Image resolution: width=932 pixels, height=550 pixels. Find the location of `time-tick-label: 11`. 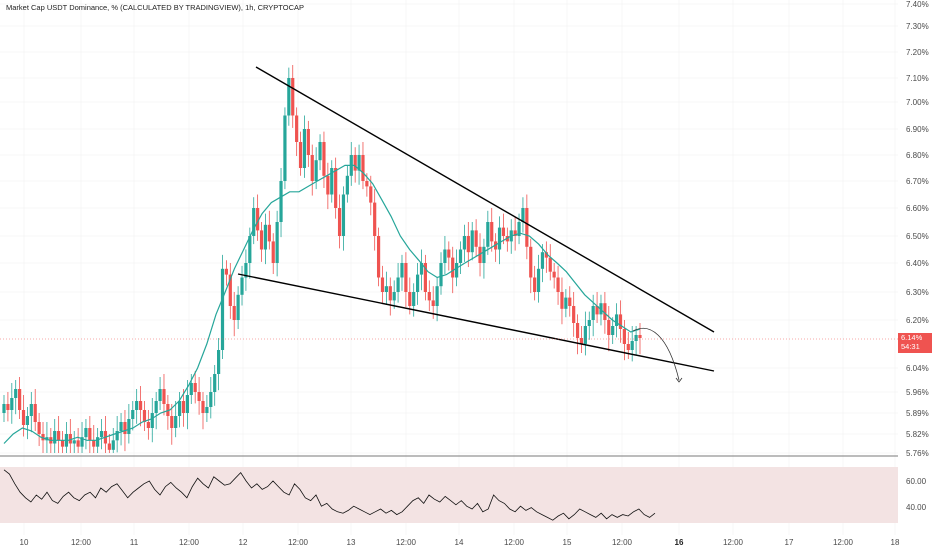

time-tick-label: 11 is located at coordinates (134, 542).